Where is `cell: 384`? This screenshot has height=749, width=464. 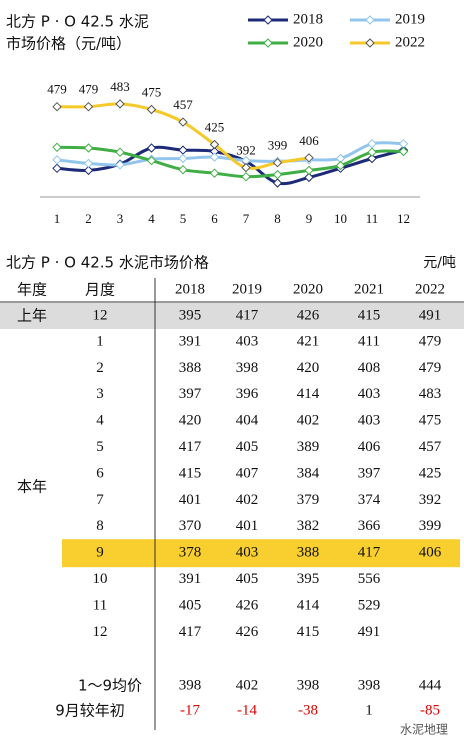
cell: 384 is located at coordinates (308, 473).